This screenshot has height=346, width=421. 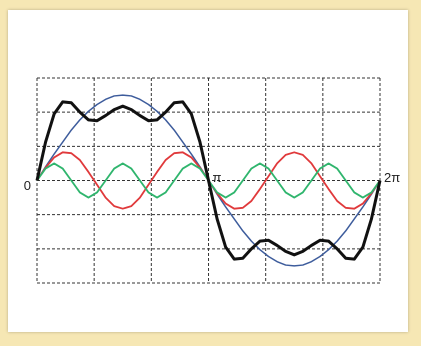 I want to click on x-tick-label: π, so click(x=217, y=177).